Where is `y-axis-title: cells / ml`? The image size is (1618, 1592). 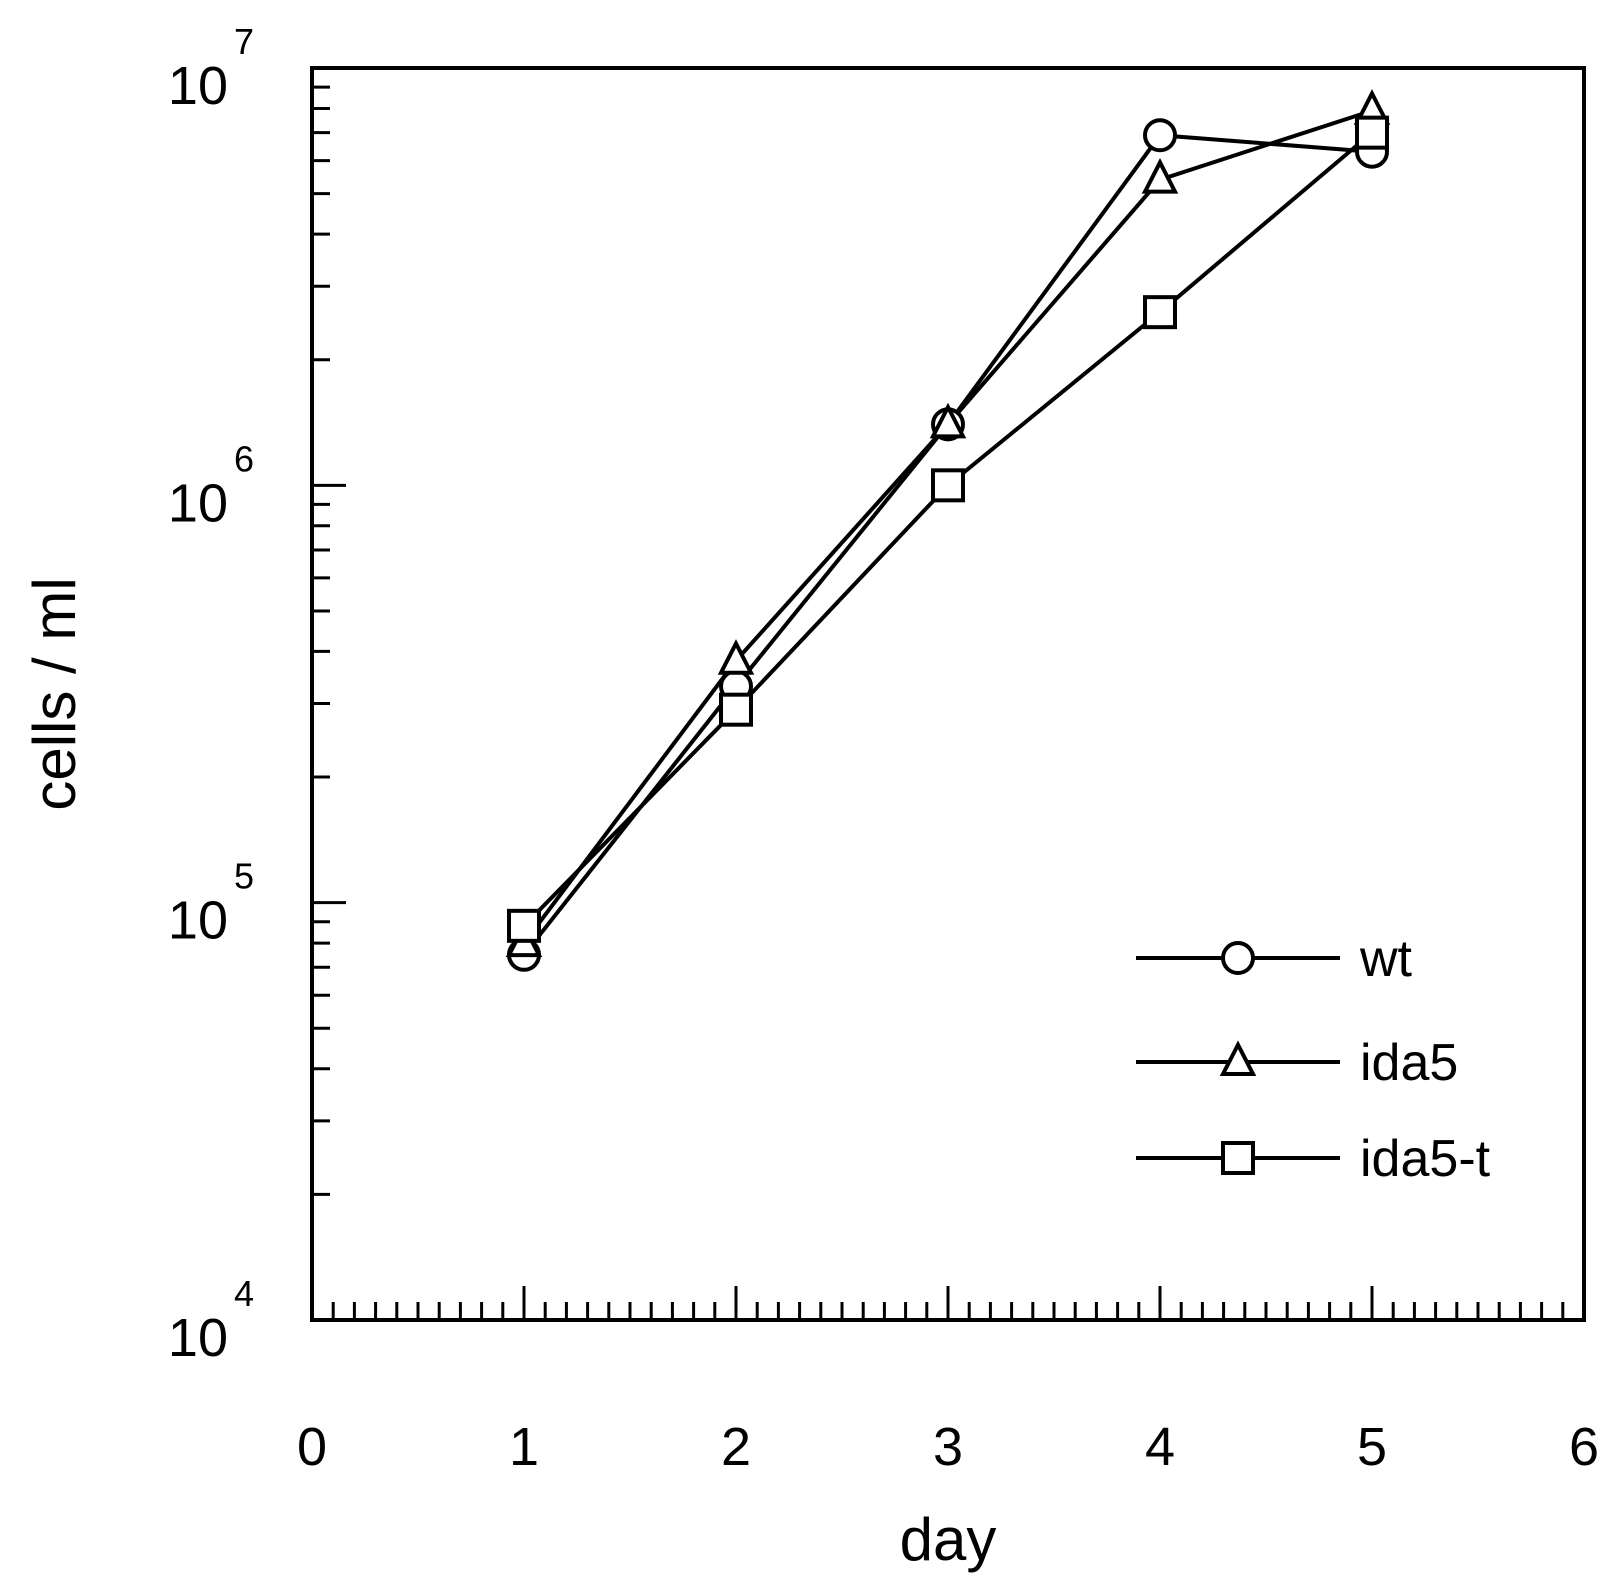 y-axis-title: cells / ml is located at coordinates (54, 693).